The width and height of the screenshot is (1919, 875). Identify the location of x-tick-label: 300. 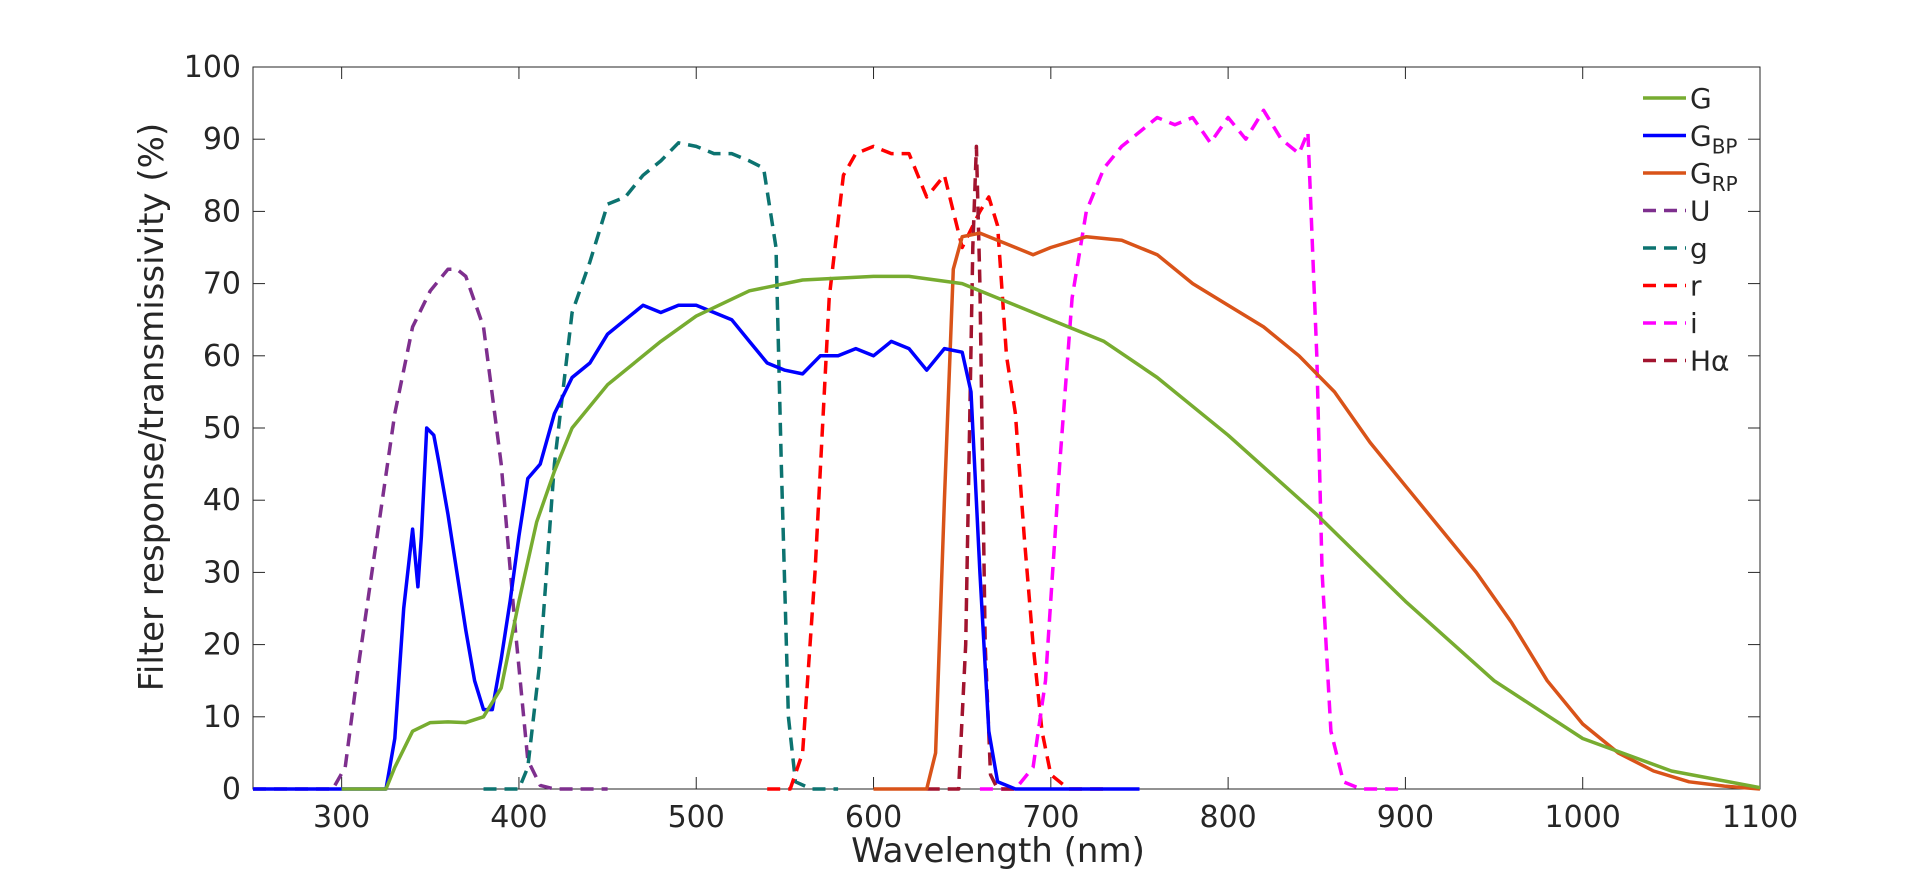
(341, 817).